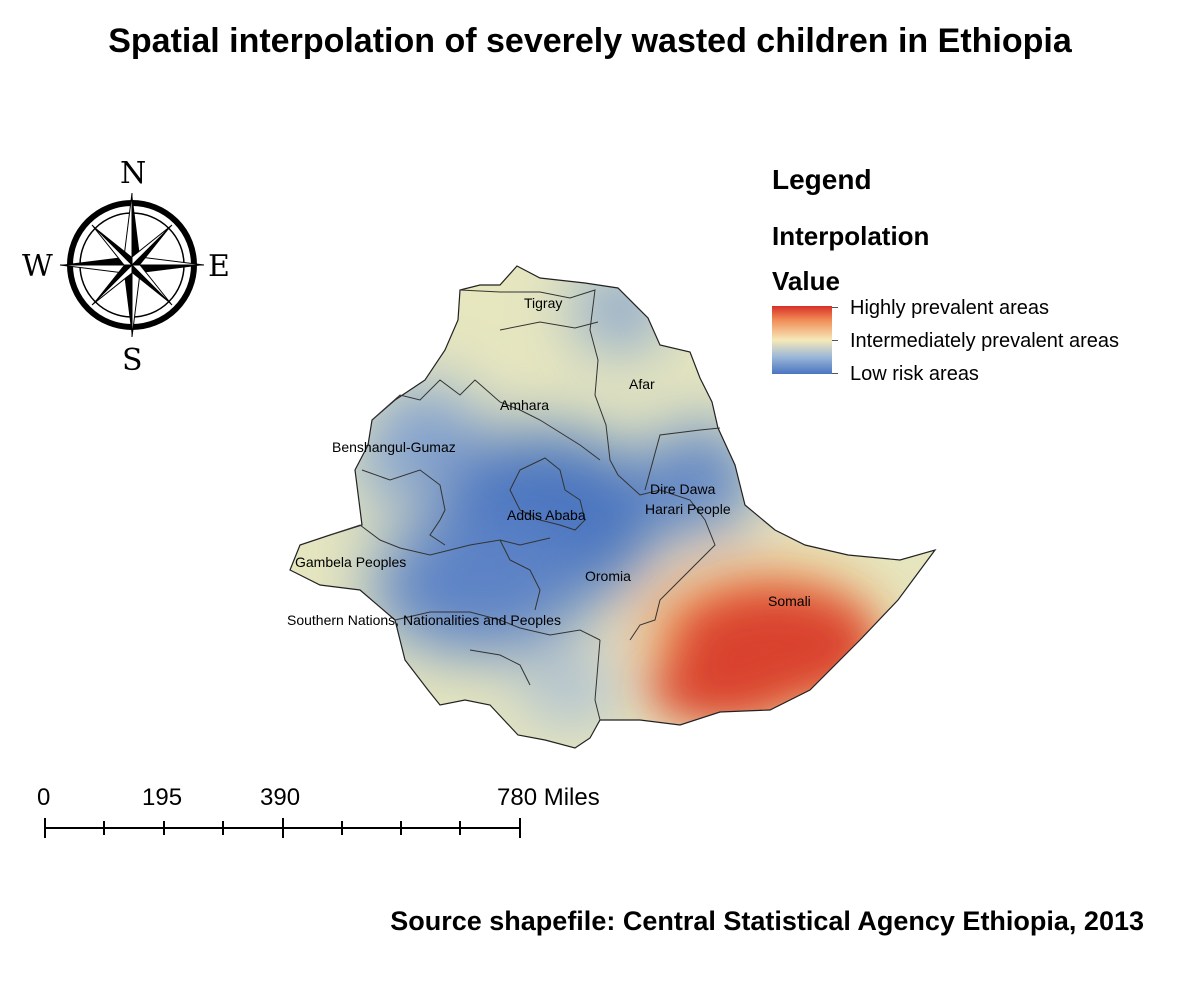 The width and height of the screenshot is (1200, 1000). I want to click on compass-rose: N S E W, so click(126, 267).